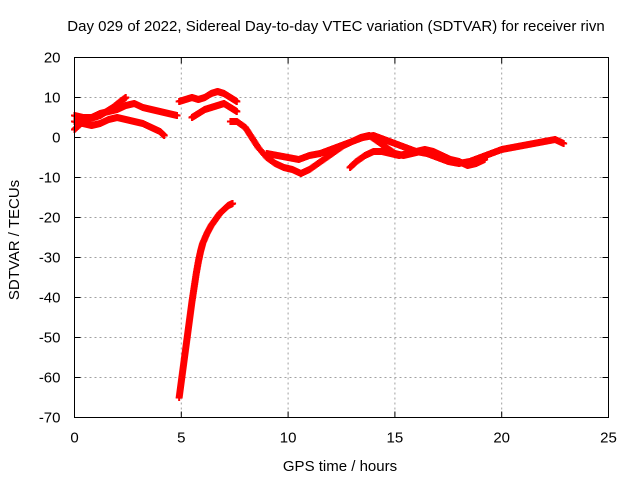  I want to click on y-tick-label: -50, so click(50, 338).